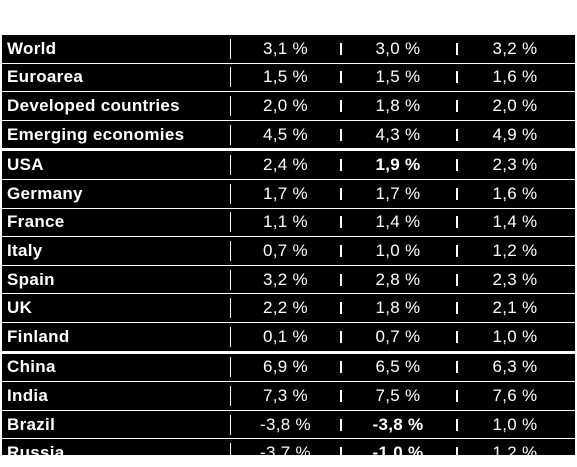  I want to click on value-cell: 1,8 %, so click(398, 106).